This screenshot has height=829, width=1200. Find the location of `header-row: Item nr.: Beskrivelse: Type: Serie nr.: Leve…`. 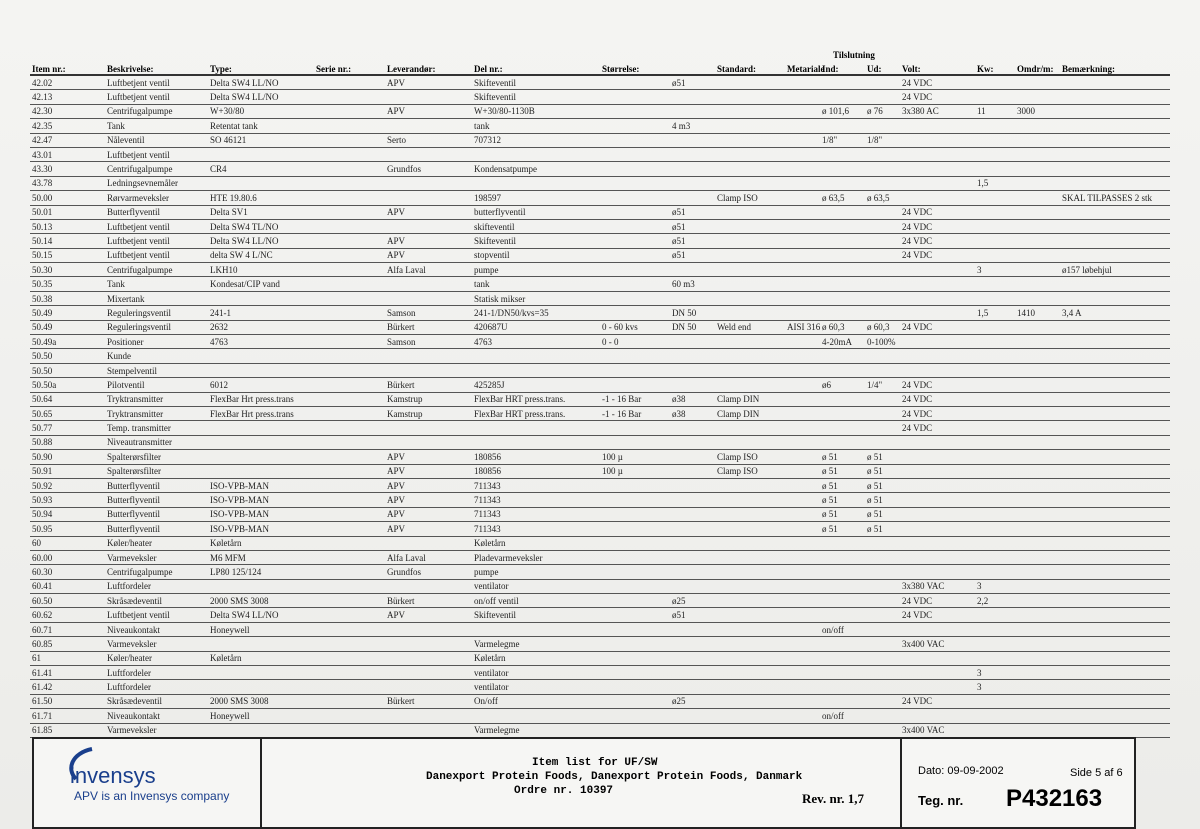

header-row: Item nr.: Beskrivelse: Type: Serie nr.: Leve… is located at coordinates (600, 66).